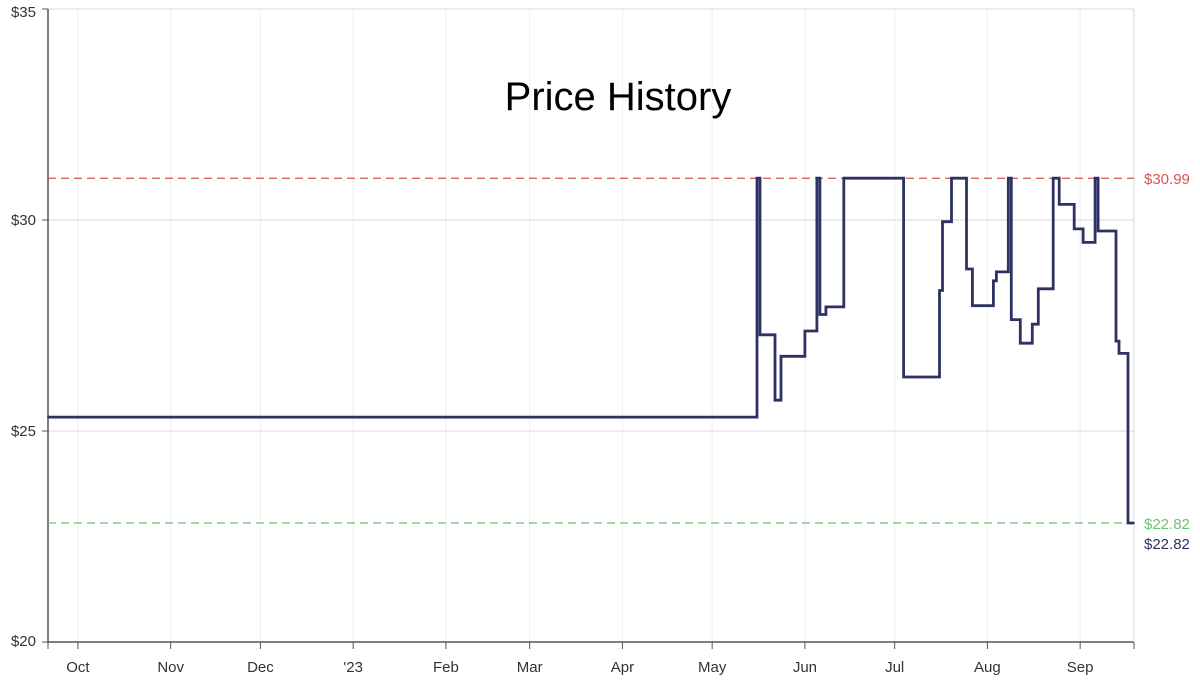  Describe the element at coordinates (1167, 544) in the screenshot. I see `current-price-label: $22.82` at that location.